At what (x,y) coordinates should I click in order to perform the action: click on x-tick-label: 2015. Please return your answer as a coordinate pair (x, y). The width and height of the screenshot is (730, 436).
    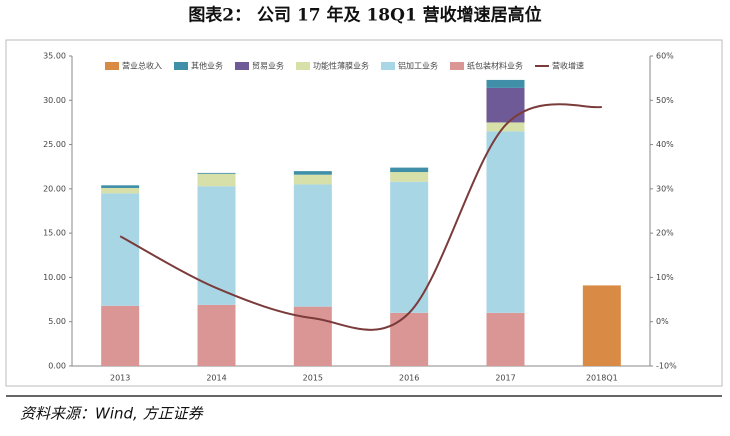
    Looking at the image, I should click on (313, 378).